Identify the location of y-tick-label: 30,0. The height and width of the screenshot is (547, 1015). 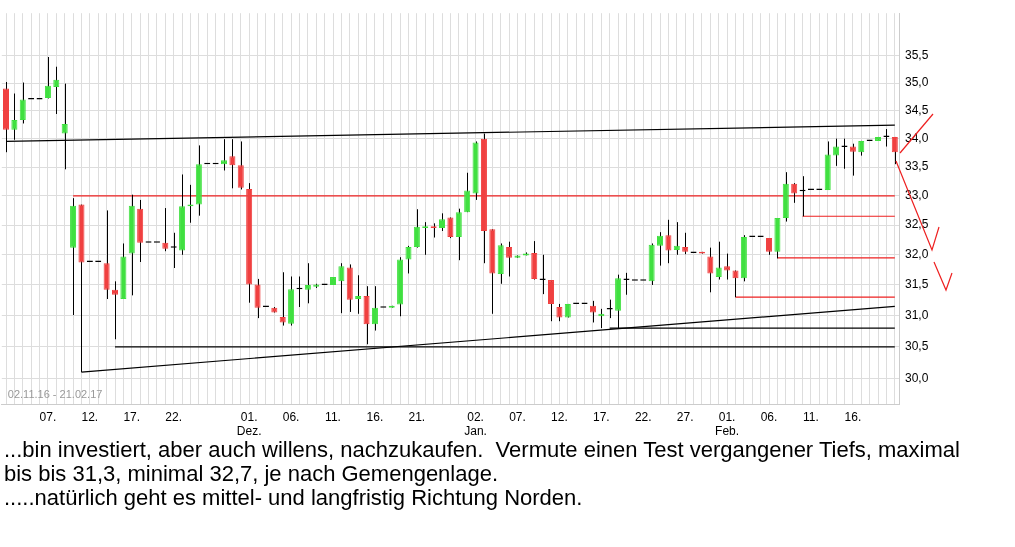
(917, 377).